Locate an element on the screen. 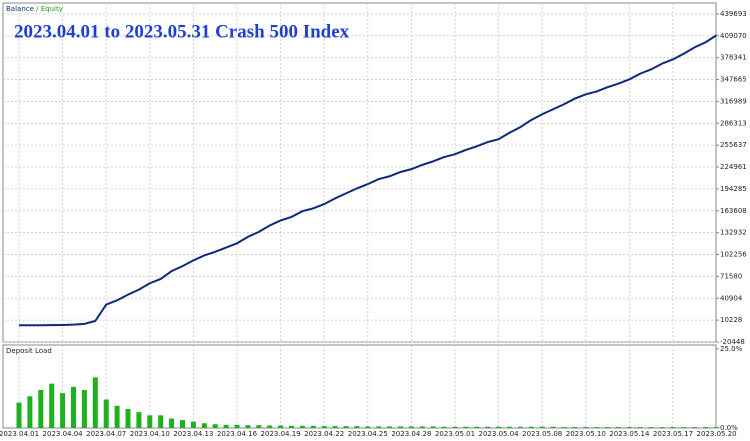  x-tick-label: 2023.05.10 is located at coordinates (586, 434).